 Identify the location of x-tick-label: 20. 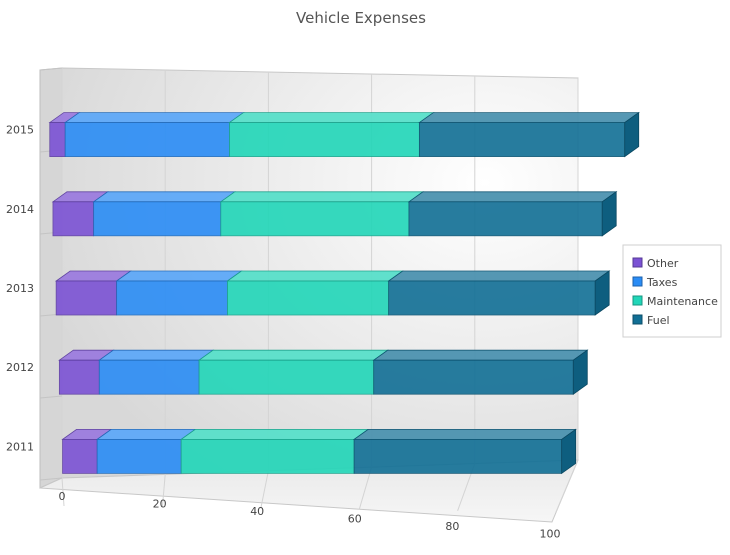
(160, 504).